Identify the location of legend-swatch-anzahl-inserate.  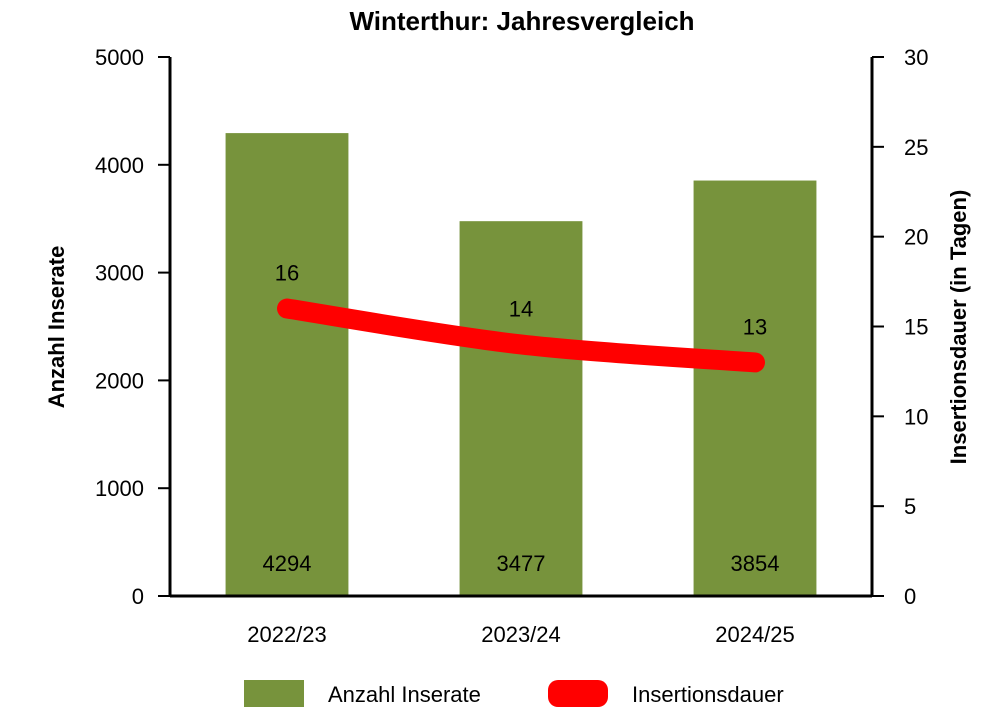
(274, 693).